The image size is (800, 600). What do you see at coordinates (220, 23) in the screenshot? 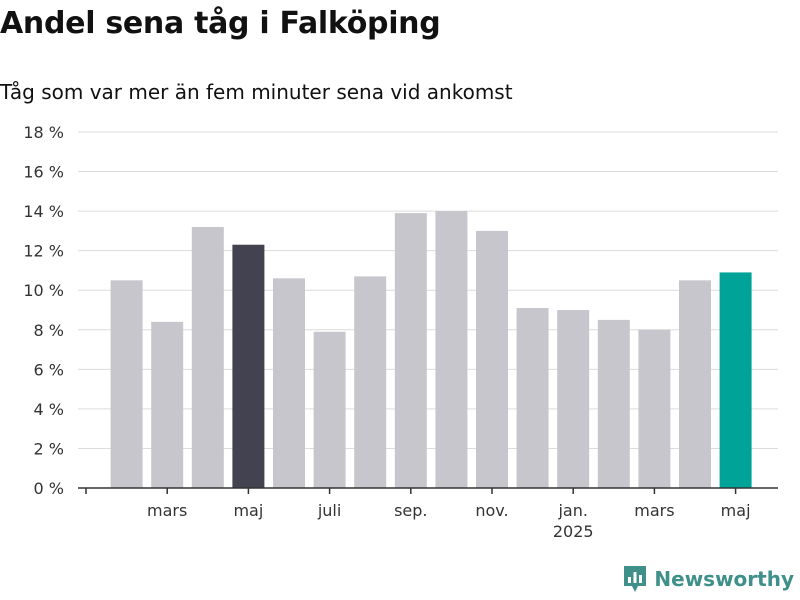
I see `chart-title: Andel sena tåg i Falköping` at bounding box center [220, 23].